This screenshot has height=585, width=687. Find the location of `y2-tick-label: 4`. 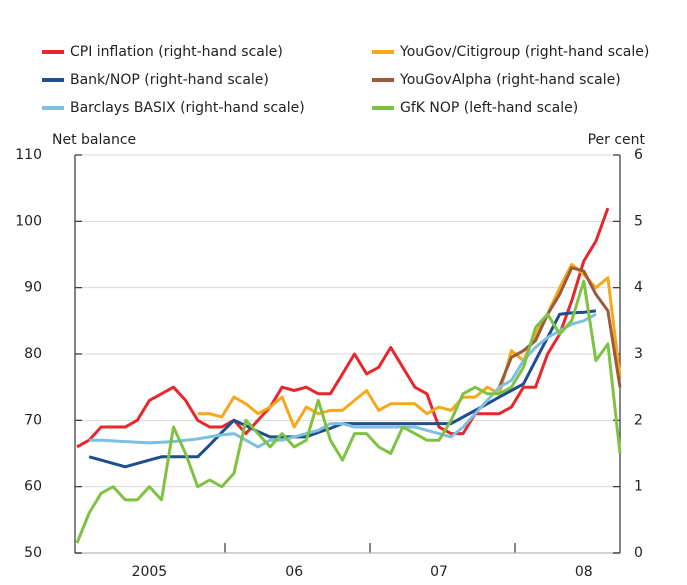

y2-tick-label: 4 is located at coordinates (638, 288).